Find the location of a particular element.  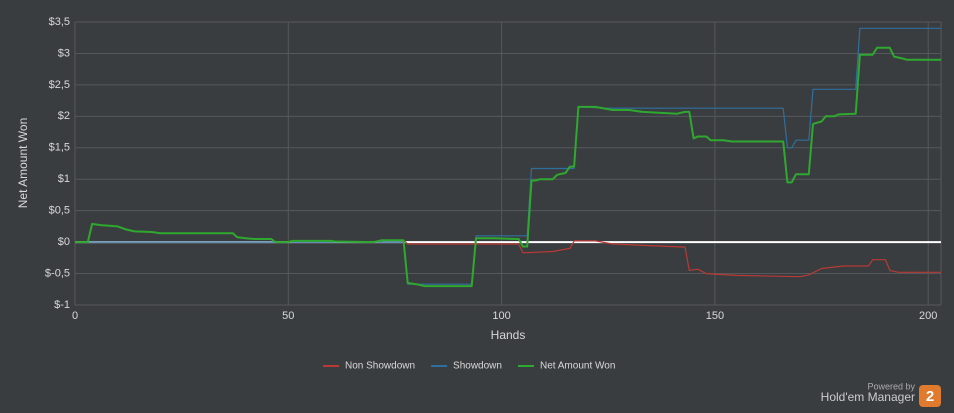

x-tick-label: 50 is located at coordinates (288, 316).